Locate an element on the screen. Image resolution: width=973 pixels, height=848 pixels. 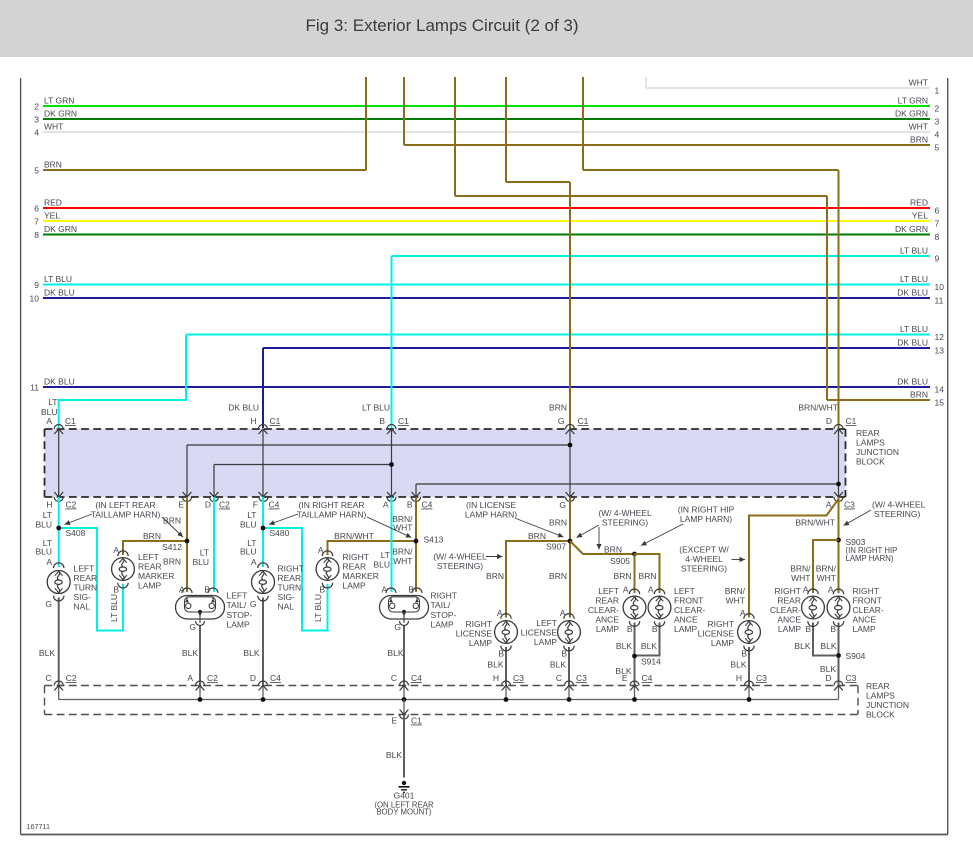
svg-text: C is located at coordinates (559, 678).